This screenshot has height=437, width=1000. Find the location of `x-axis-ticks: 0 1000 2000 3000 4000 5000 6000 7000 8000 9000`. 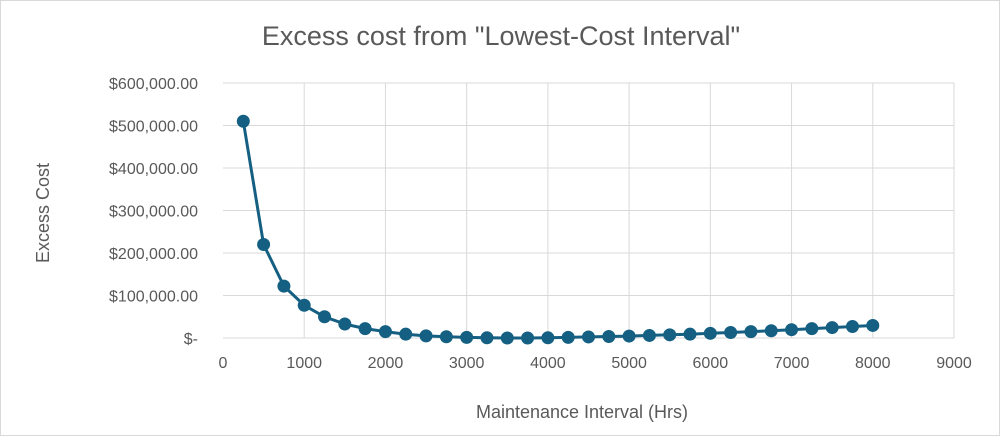

x-axis-ticks: 0 1000 2000 3000 4000 5000 6000 7000 8000 9000 is located at coordinates (595, 363).